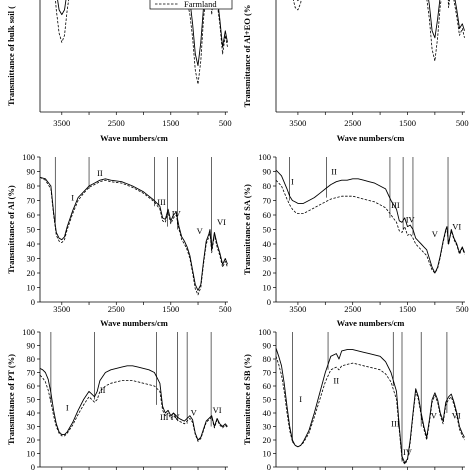 This screenshot has width=474, height=474. I want to click on y-axis-label: Transmittance of SA (%), so click(247, 229).